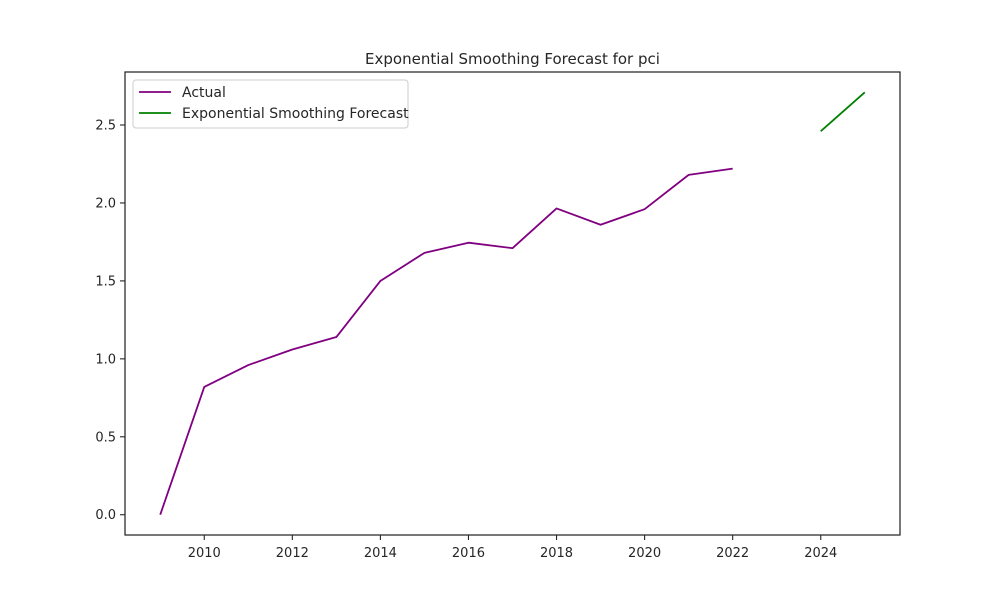 The height and width of the screenshot is (600, 1000). What do you see at coordinates (732, 553) in the screenshot?
I see `x-tick-label-6: 2022` at bounding box center [732, 553].